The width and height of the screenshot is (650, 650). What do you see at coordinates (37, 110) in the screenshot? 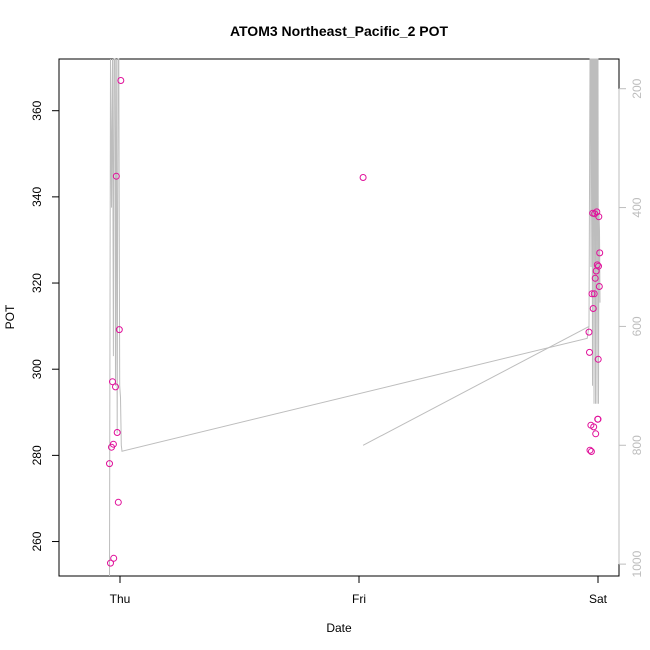
I see `y-tick-label: 360` at bounding box center [37, 110].